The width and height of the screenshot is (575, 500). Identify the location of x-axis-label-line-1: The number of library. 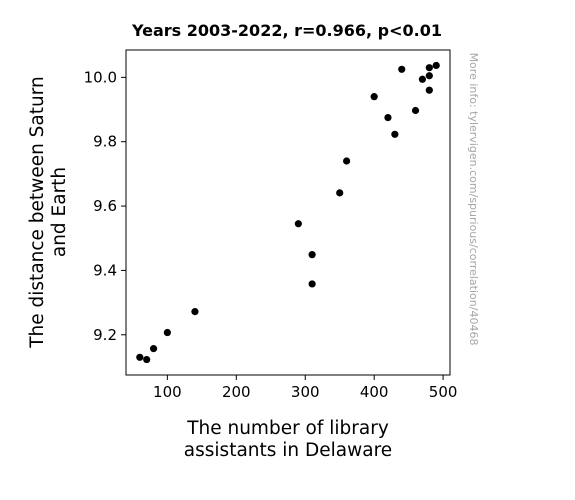
(287, 428).